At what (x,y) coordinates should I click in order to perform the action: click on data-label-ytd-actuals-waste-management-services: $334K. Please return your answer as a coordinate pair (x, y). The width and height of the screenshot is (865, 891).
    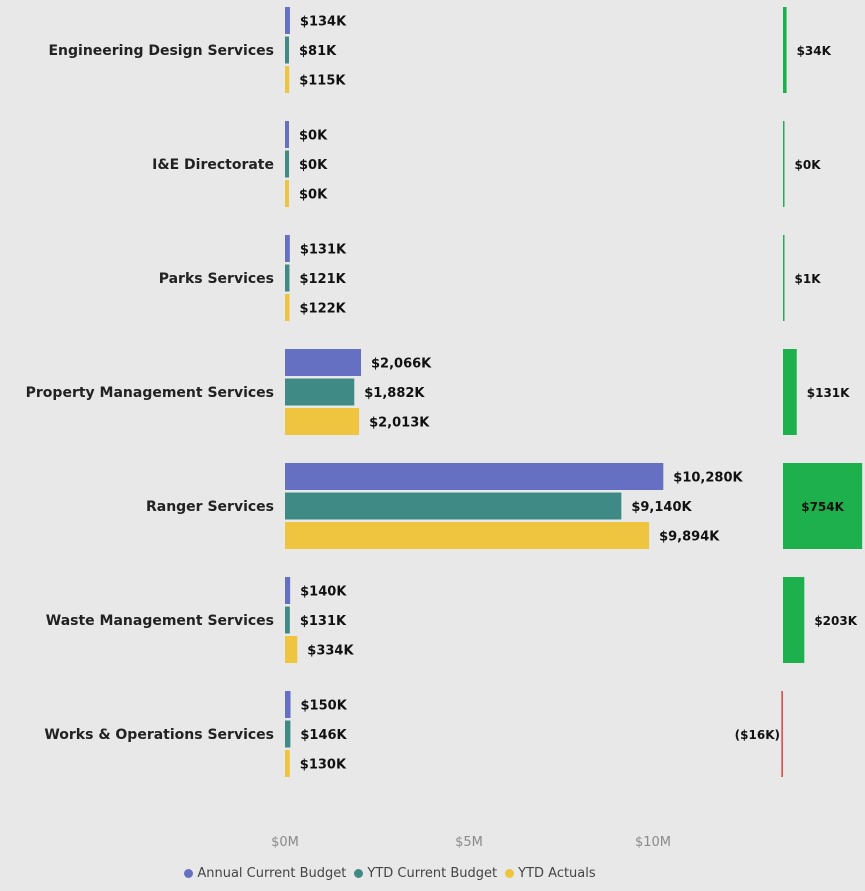
    Looking at the image, I should click on (330, 651).